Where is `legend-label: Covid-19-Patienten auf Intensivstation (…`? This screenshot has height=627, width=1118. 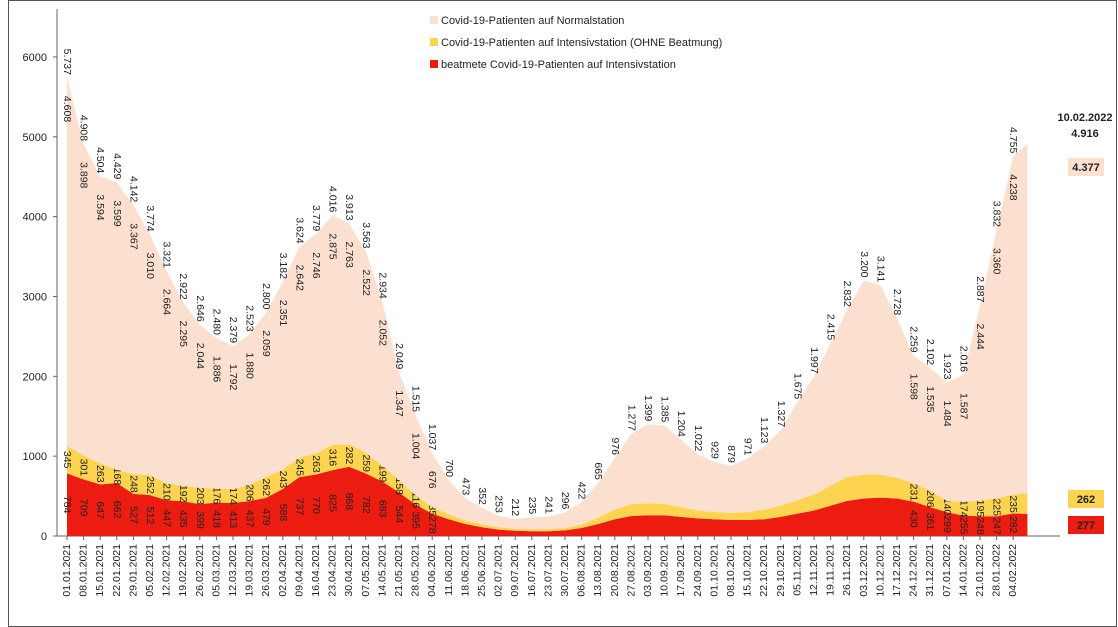
legend-label: Covid-19-Patienten auf Intensivstation (… is located at coordinates (581, 43).